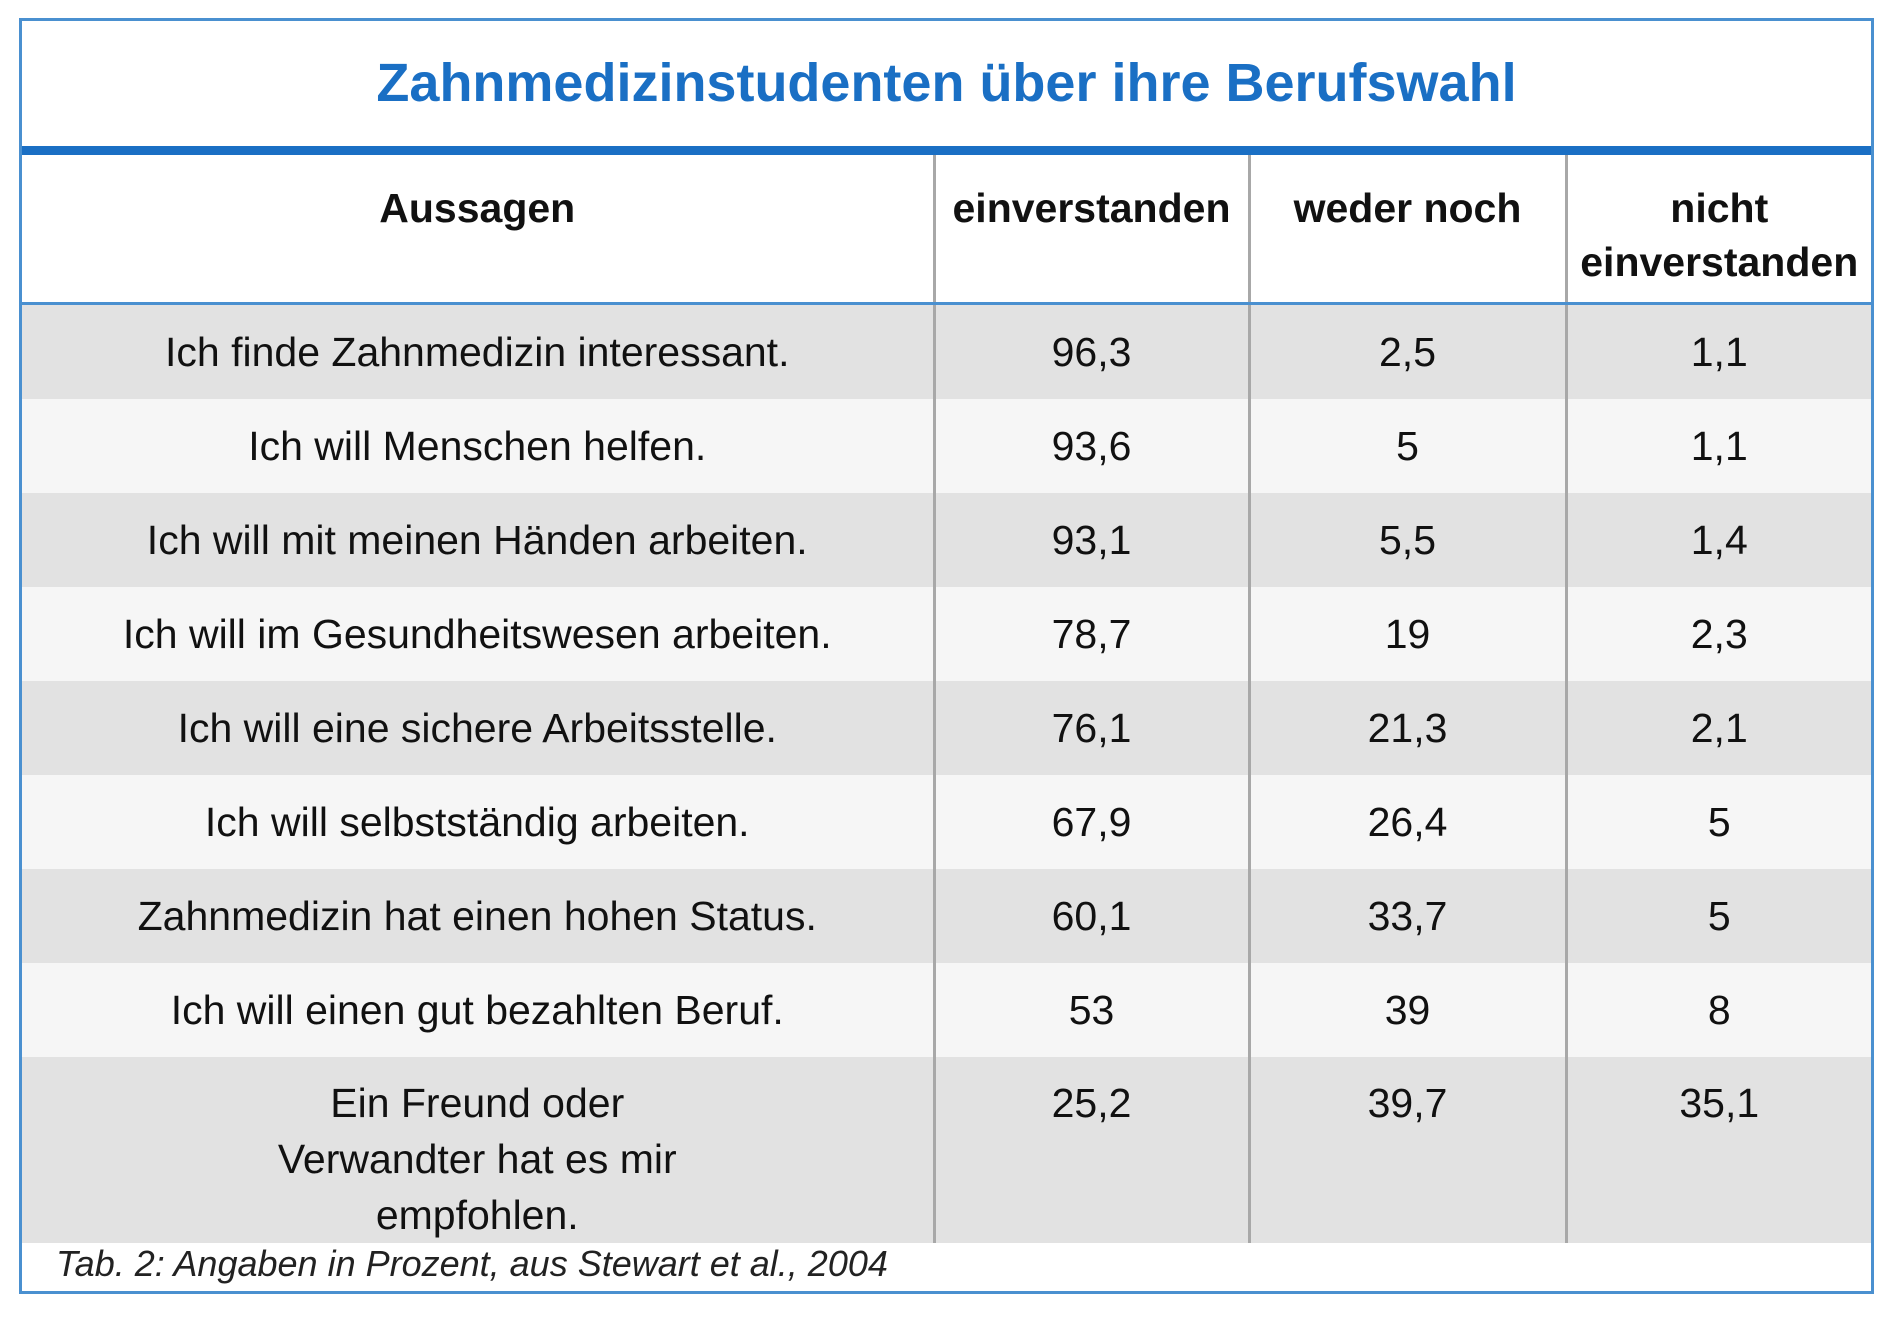 The image size is (1900, 1321). I want to click on value-cell: 1,4, so click(1717, 539).